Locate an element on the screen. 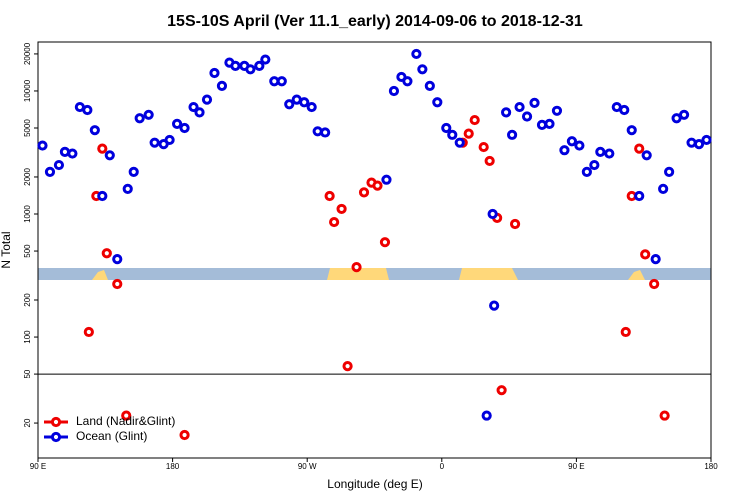 The height and width of the screenshot is (500, 750). map-strip is located at coordinates (374, 274).